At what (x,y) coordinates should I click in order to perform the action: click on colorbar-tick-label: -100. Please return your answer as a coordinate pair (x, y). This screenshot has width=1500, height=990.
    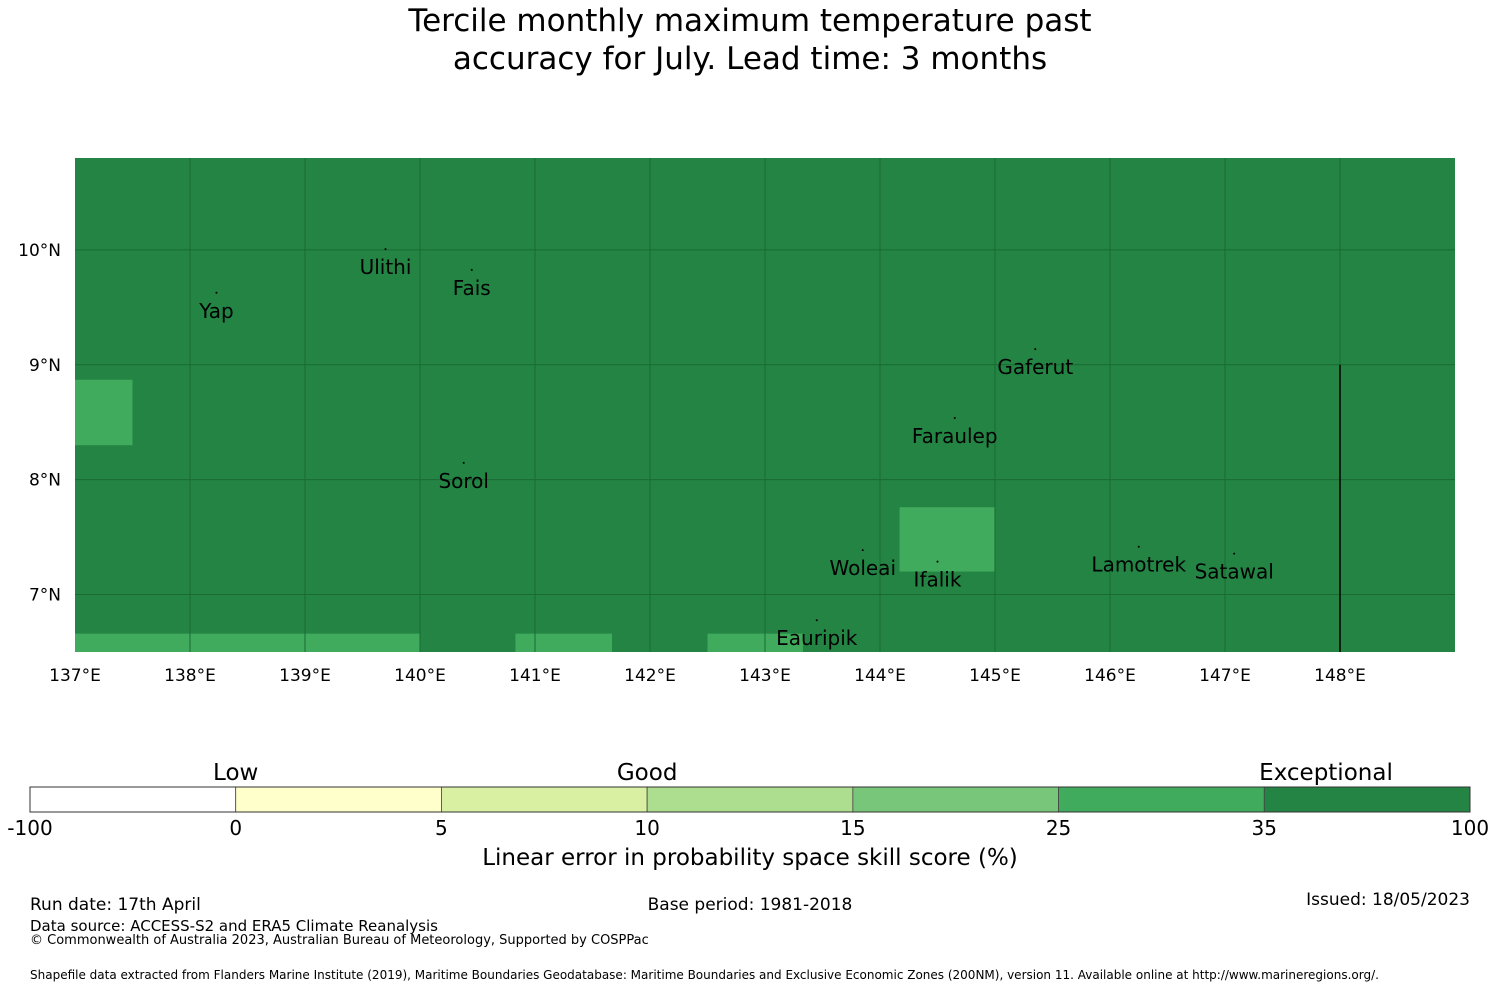
    Looking at the image, I should click on (30, 828).